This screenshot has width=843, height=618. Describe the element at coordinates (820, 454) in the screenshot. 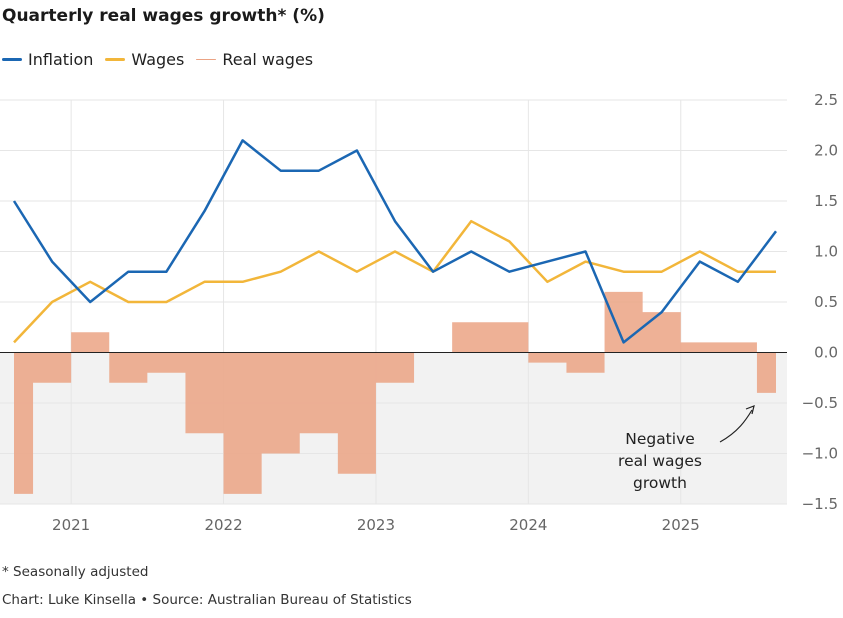

I see `y-tick-label: −1.0` at that location.